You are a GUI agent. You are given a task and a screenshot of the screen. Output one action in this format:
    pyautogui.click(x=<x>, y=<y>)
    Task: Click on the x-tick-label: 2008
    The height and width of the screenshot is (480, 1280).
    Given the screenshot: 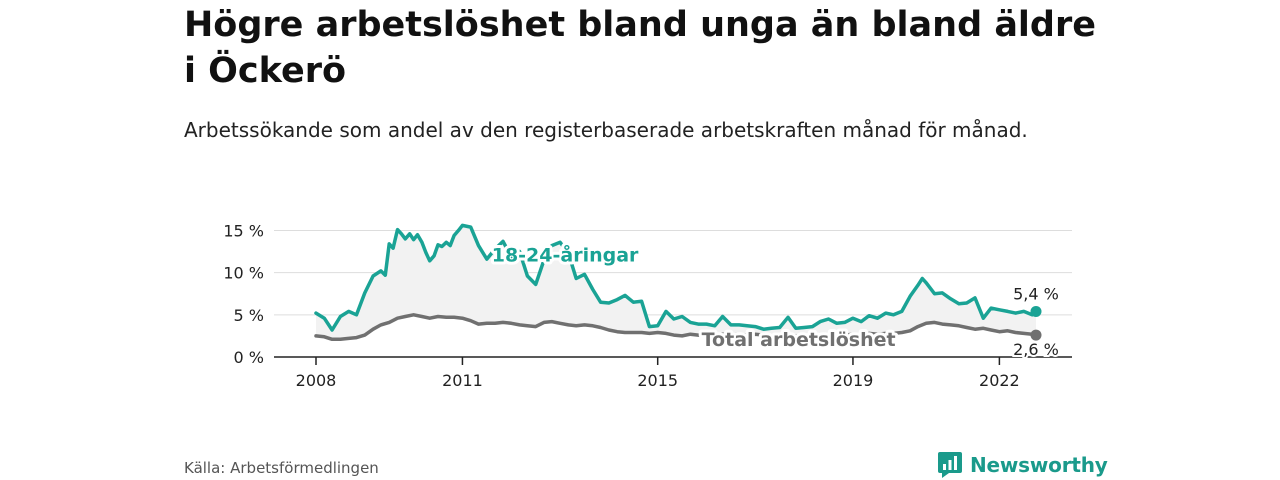 What is the action you would take?
    pyautogui.click(x=316, y=380)
    